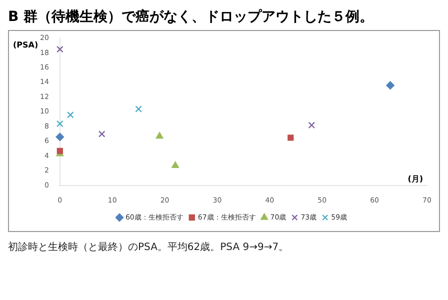 Image resolution: width=448 pixels, height=300 pixels. I want to click on x-axis-title: (月), so click(415, 179).